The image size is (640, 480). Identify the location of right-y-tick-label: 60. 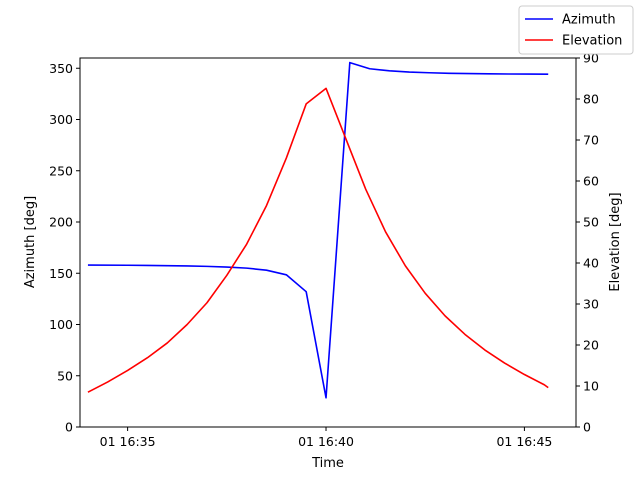
(591, 181).